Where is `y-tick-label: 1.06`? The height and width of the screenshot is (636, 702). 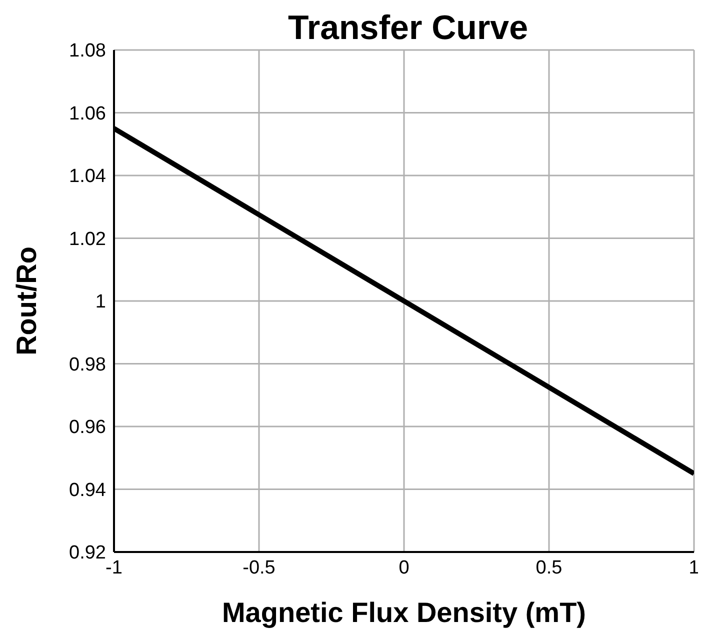
y-tick-label: 1.06 is located at coordinates (87, 113).